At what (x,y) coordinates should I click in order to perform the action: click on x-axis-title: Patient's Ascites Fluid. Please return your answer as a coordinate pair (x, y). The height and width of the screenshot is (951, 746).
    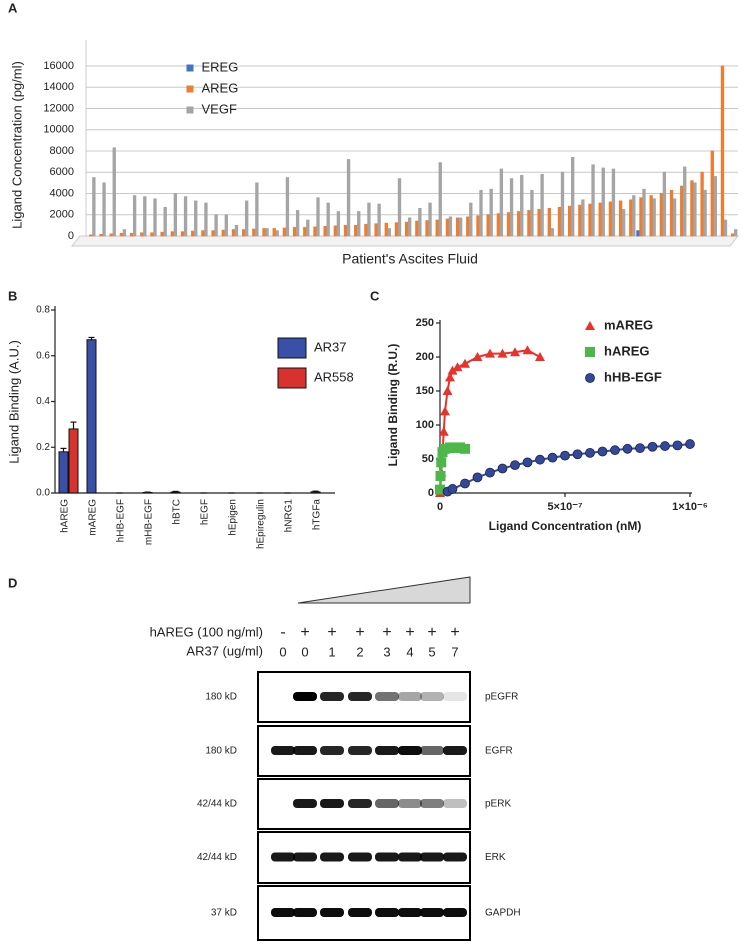
    Looking at the image, I should click on (410, 259).